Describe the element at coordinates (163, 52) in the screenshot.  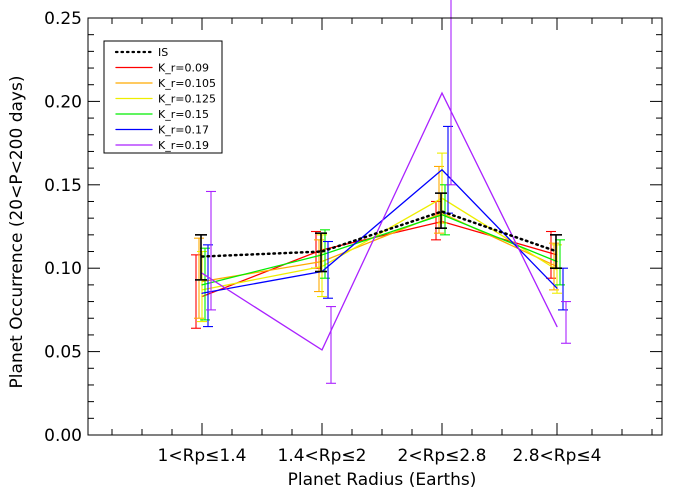
I see `legend-label: IS` at that location.